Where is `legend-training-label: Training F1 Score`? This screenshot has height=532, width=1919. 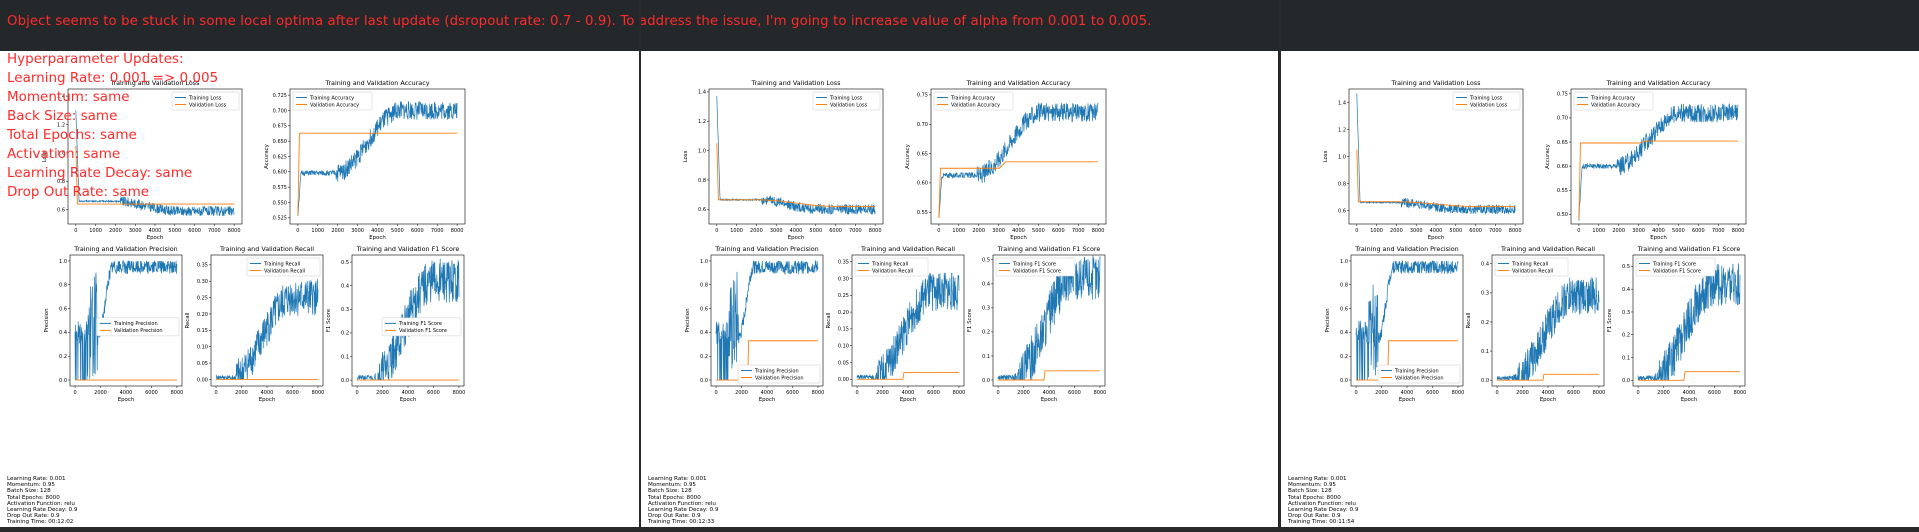 legend-training-label: Training F1 Score is located at coordinates (420, 324).